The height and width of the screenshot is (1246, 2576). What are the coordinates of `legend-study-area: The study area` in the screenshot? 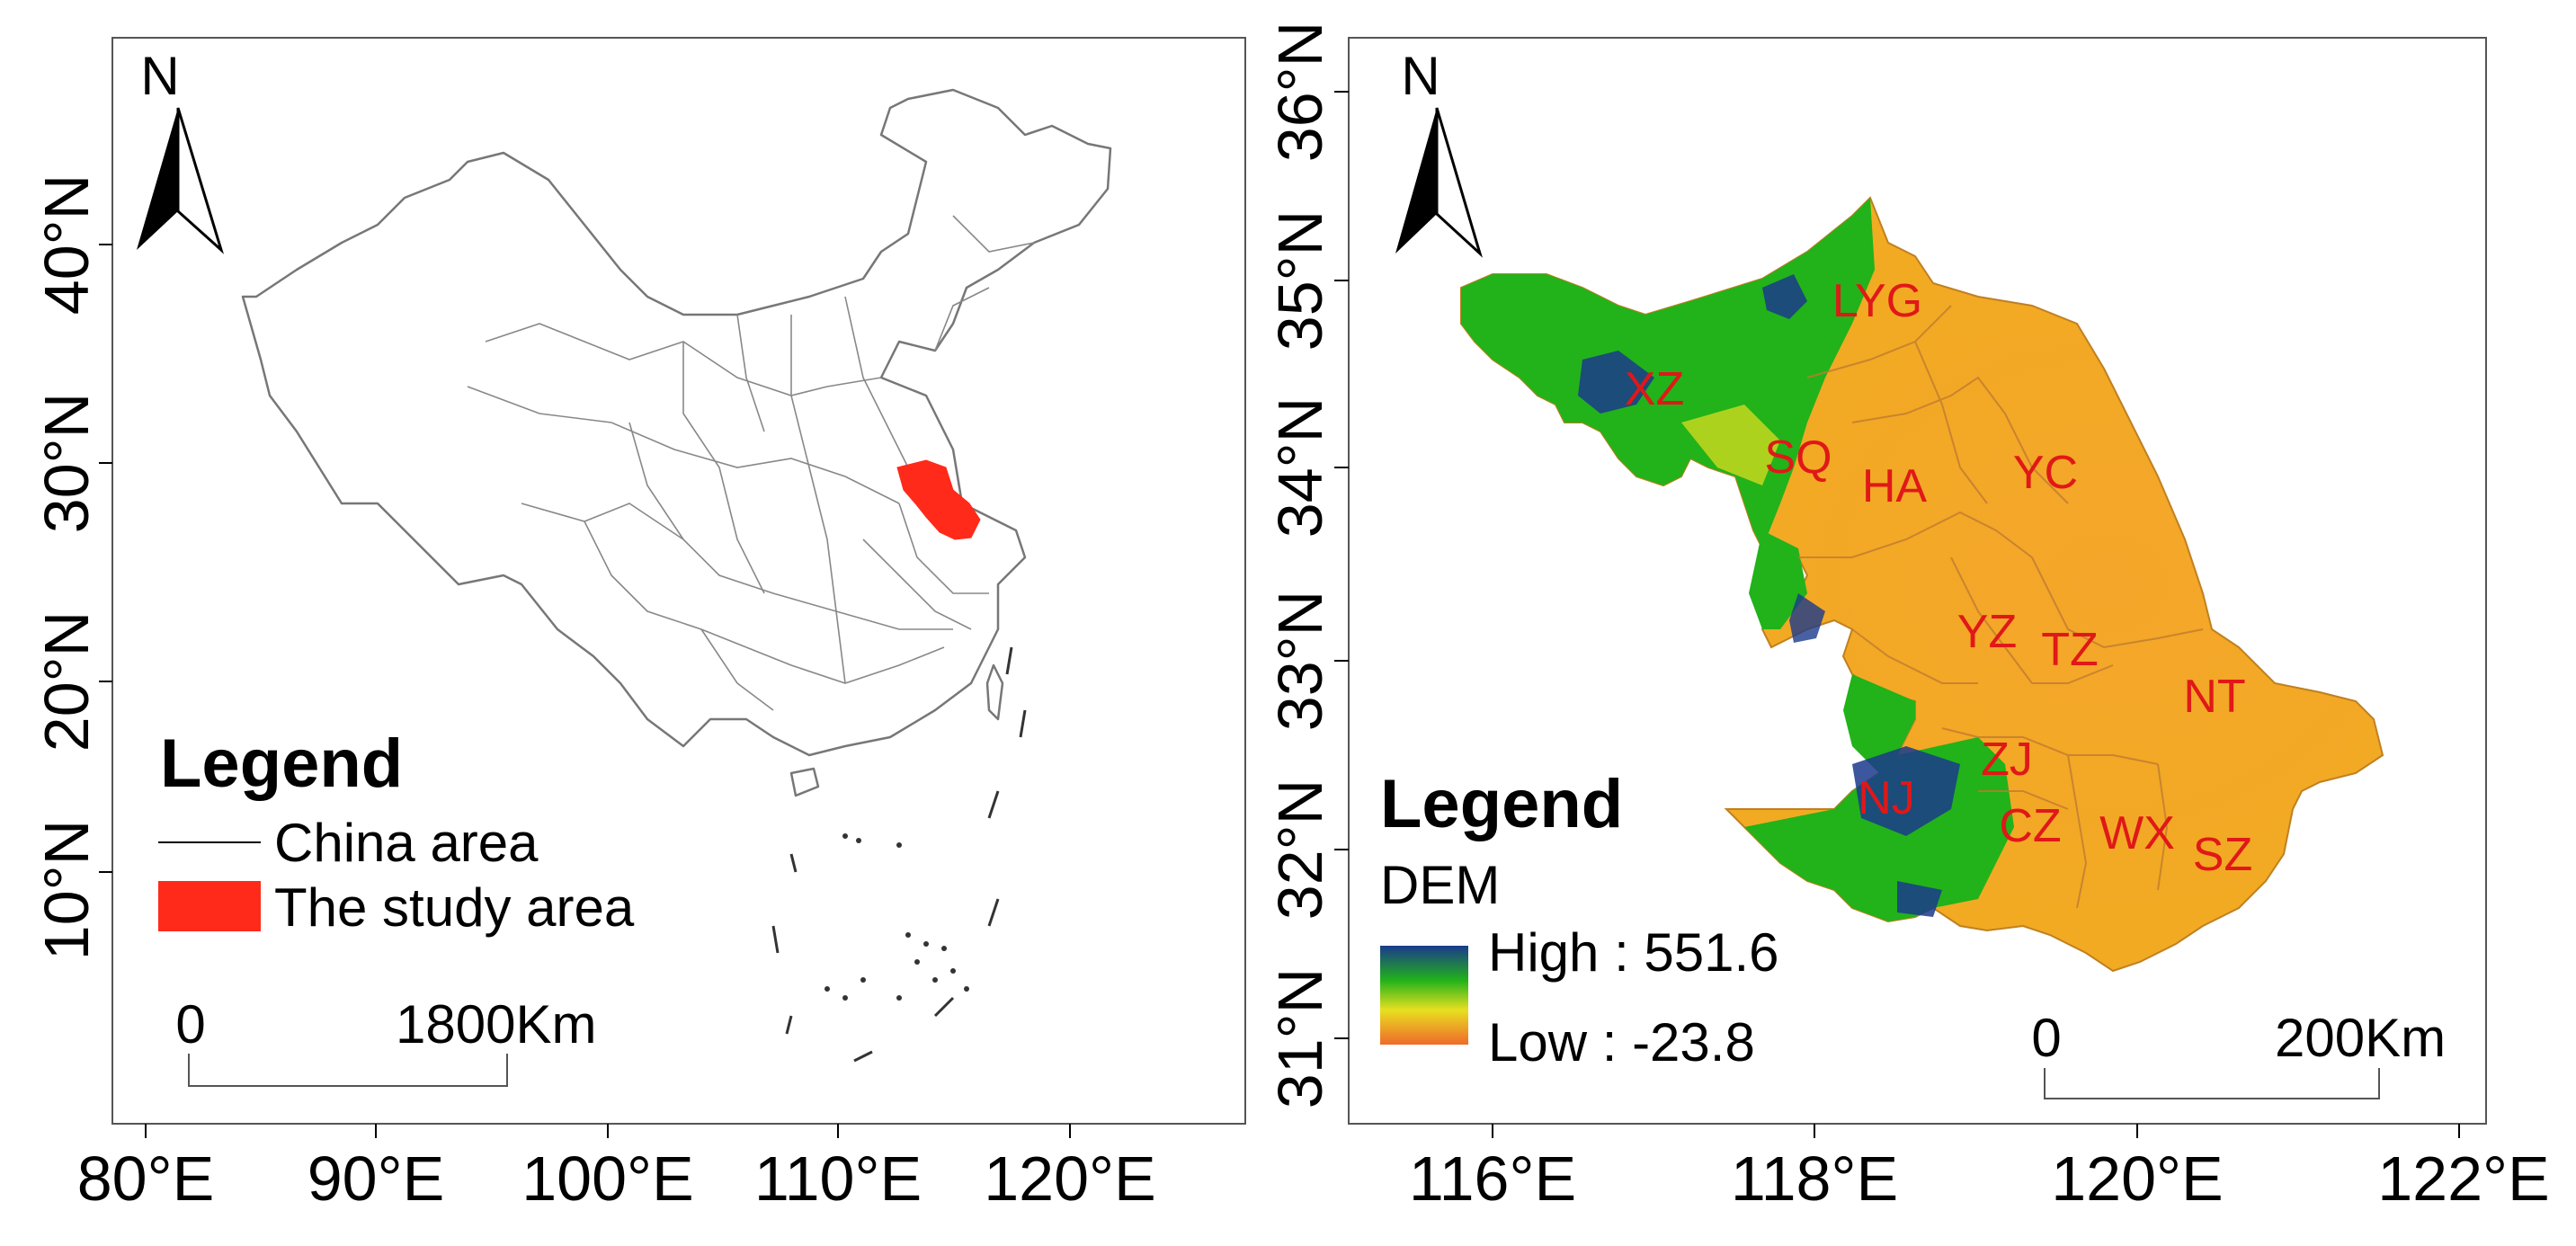 It's located at (455, 908).